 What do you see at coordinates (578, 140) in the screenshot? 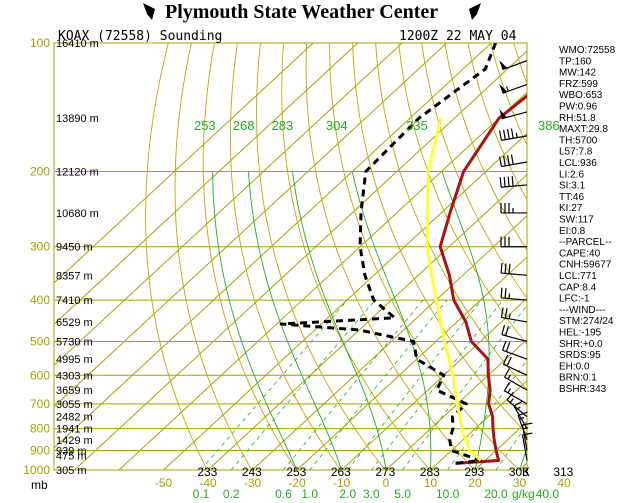
I see `index-entry: TH:5700` at bounding box center [578, 140].